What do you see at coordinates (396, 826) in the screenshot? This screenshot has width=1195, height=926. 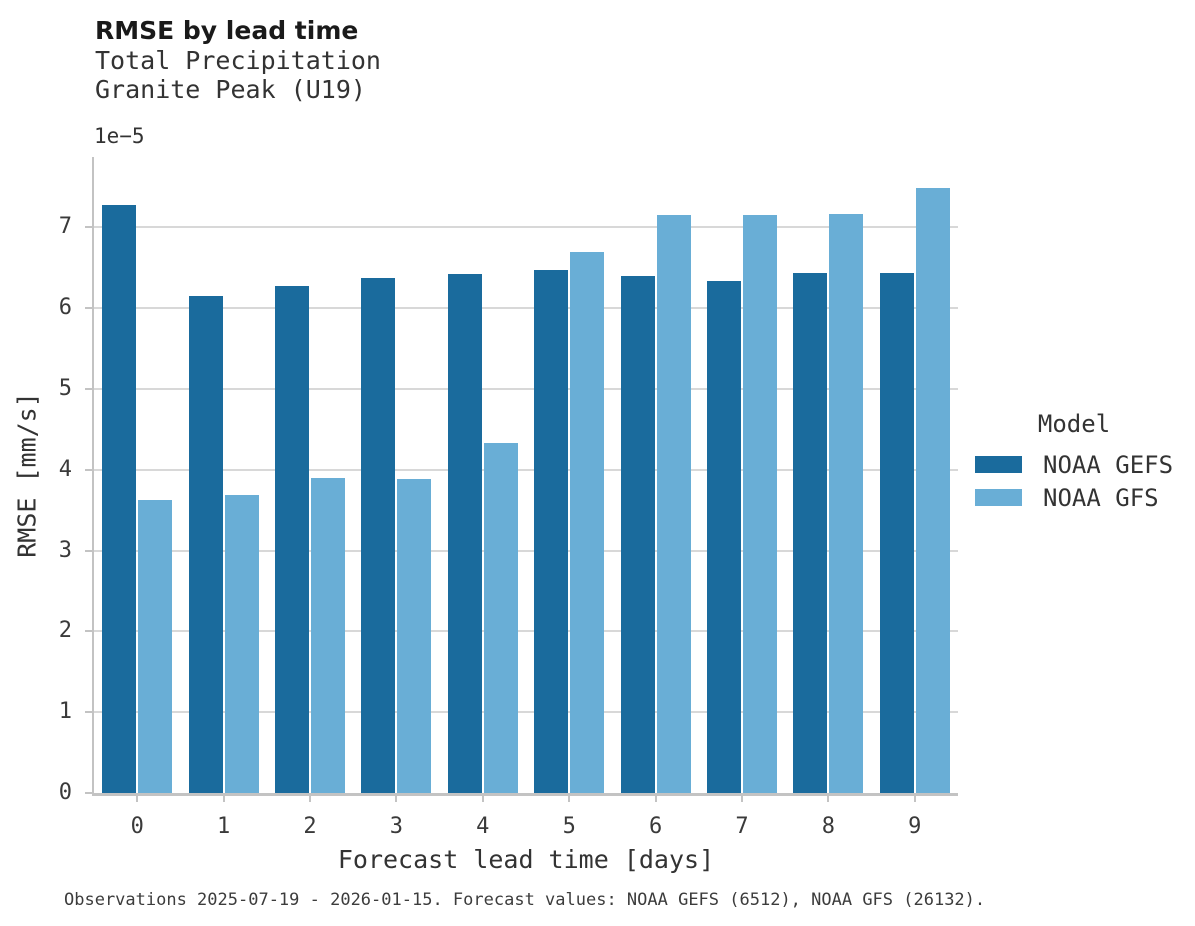 I see `x-tick-label-3: 3` at bounding box center [396, 826].